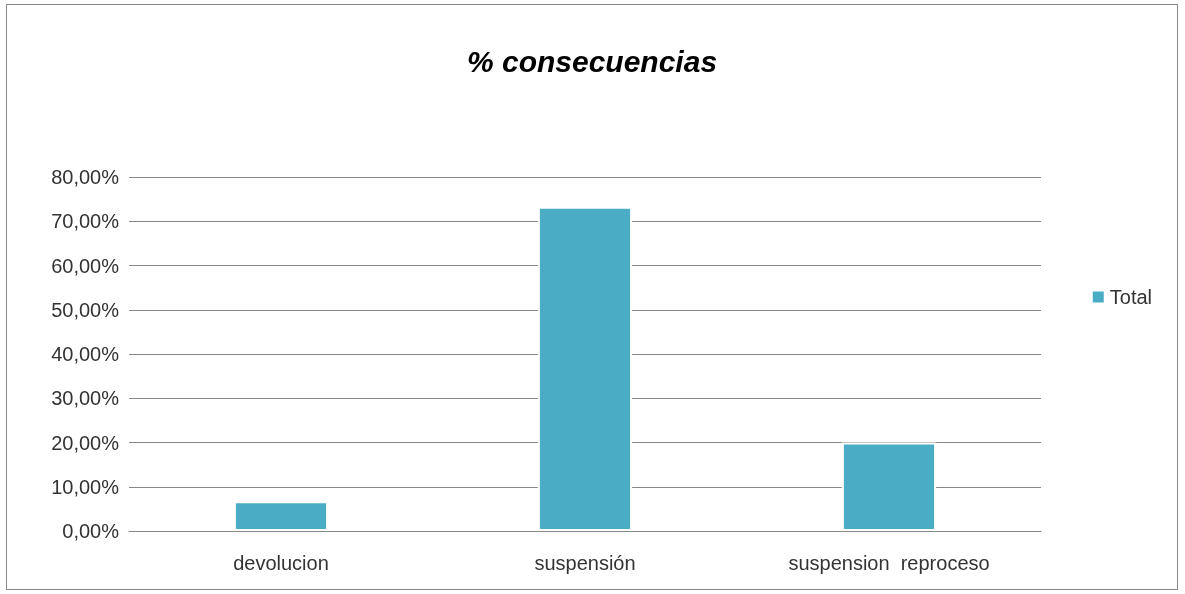 The width and height of the screenshot is (1185, 594). I want to click on y-tick-label: 70,00%, so click(85, 221).